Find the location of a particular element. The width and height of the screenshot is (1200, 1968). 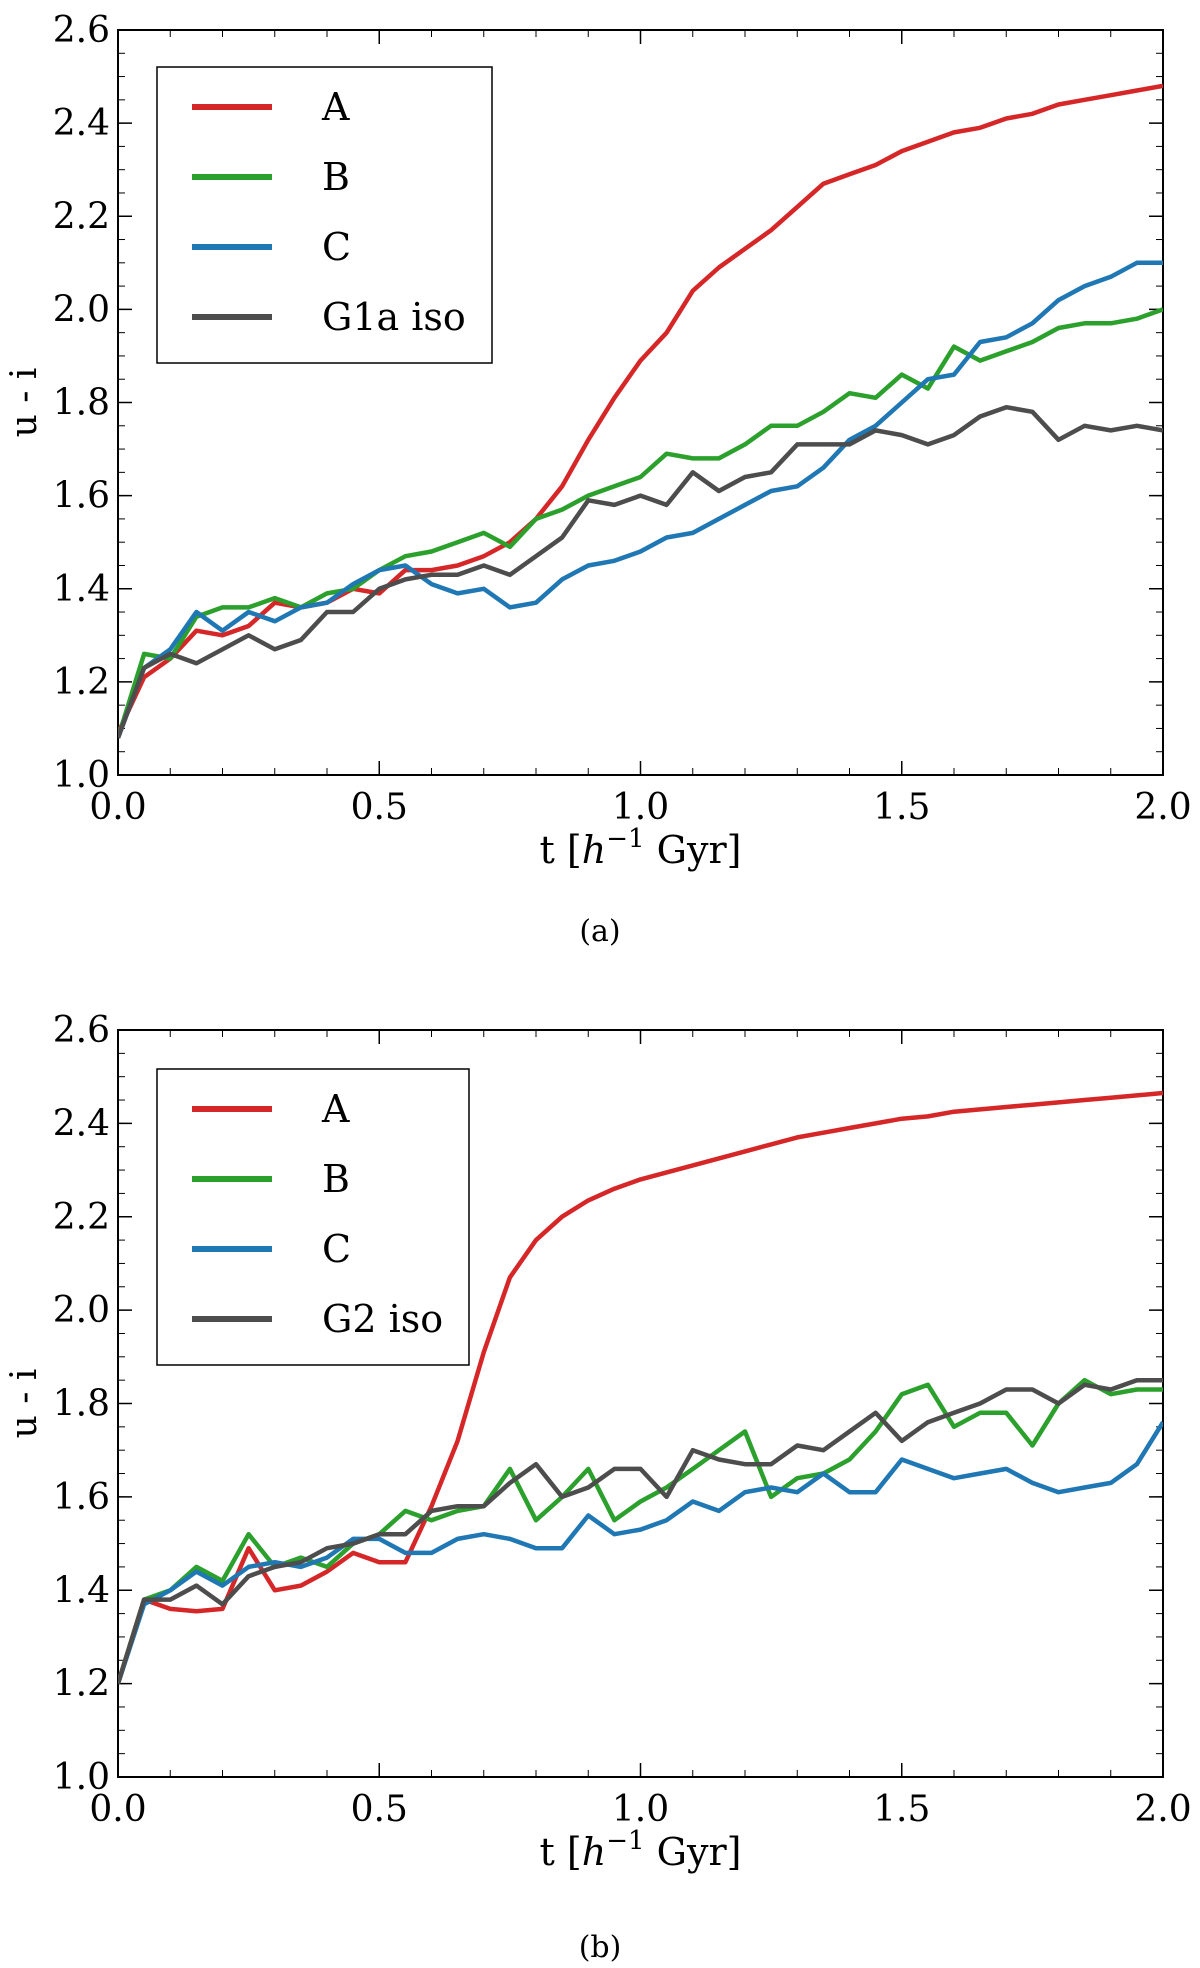

series-line-g1a-iso is located at coordinates (640, 571).